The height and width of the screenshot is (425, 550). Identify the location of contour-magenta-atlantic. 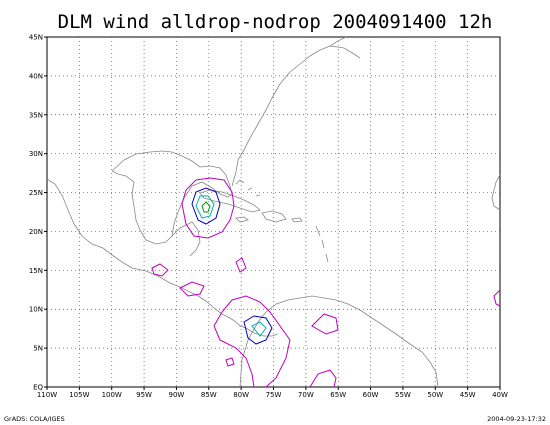
(323, 378).